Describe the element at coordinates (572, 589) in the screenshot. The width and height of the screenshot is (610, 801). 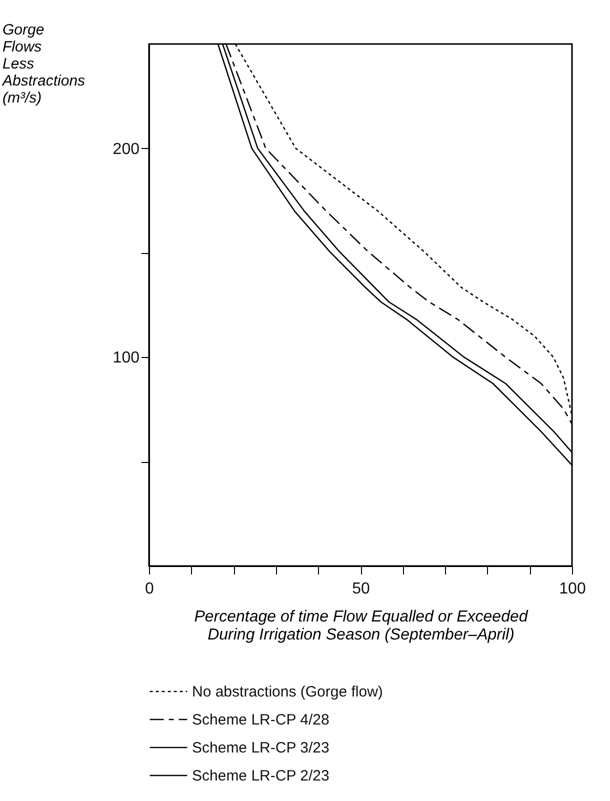
I see `x-tick-label: 100` at that location.